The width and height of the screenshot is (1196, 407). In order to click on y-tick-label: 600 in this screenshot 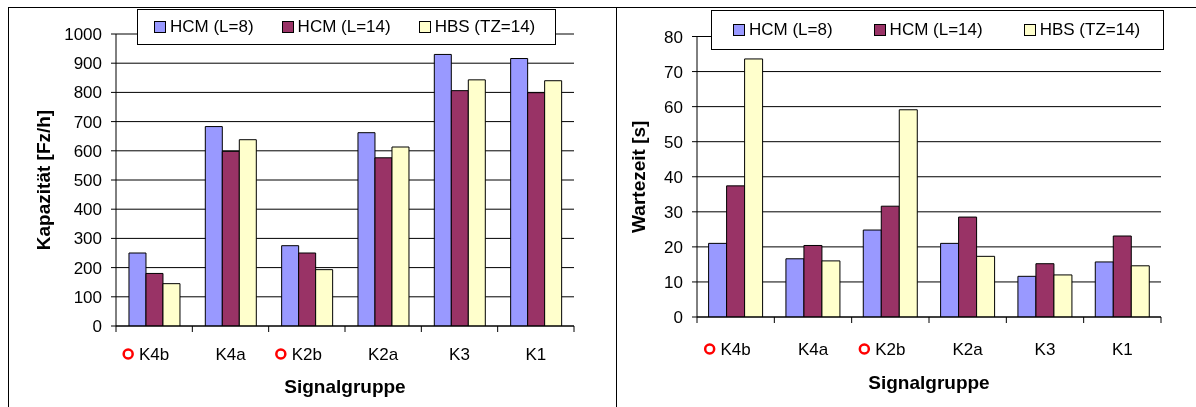, I will do `click(87, 151)`.